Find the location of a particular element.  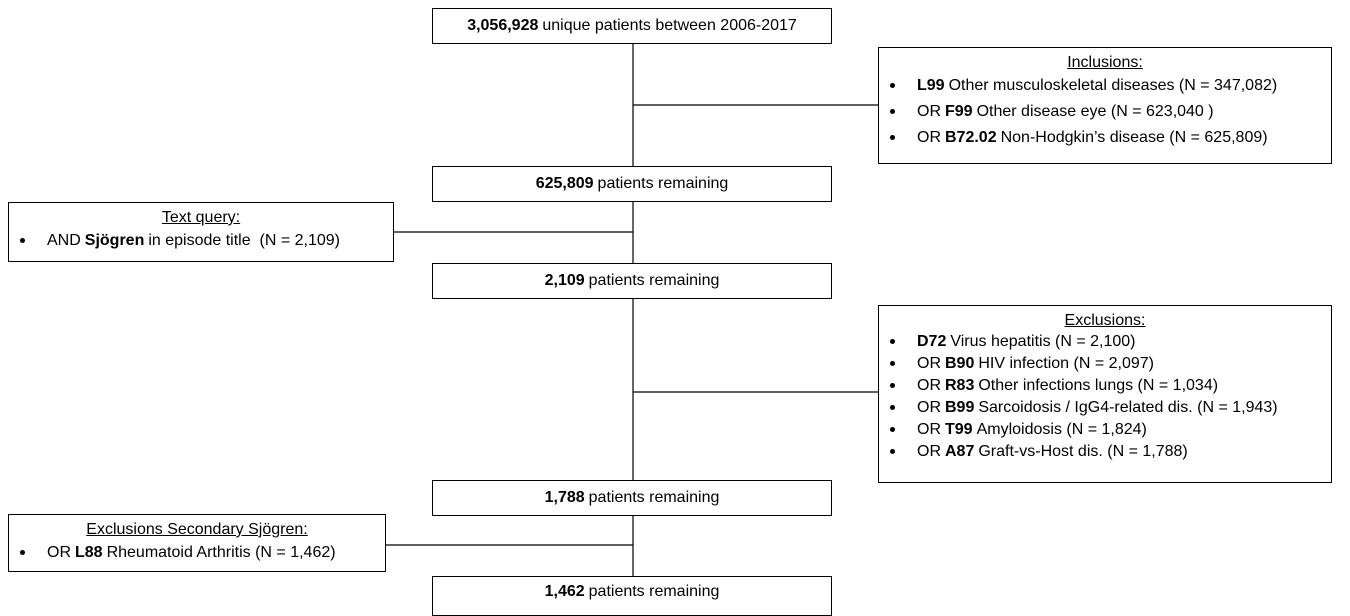

main-box: 1,462 patients remaining is located at coordinates (632, 596).